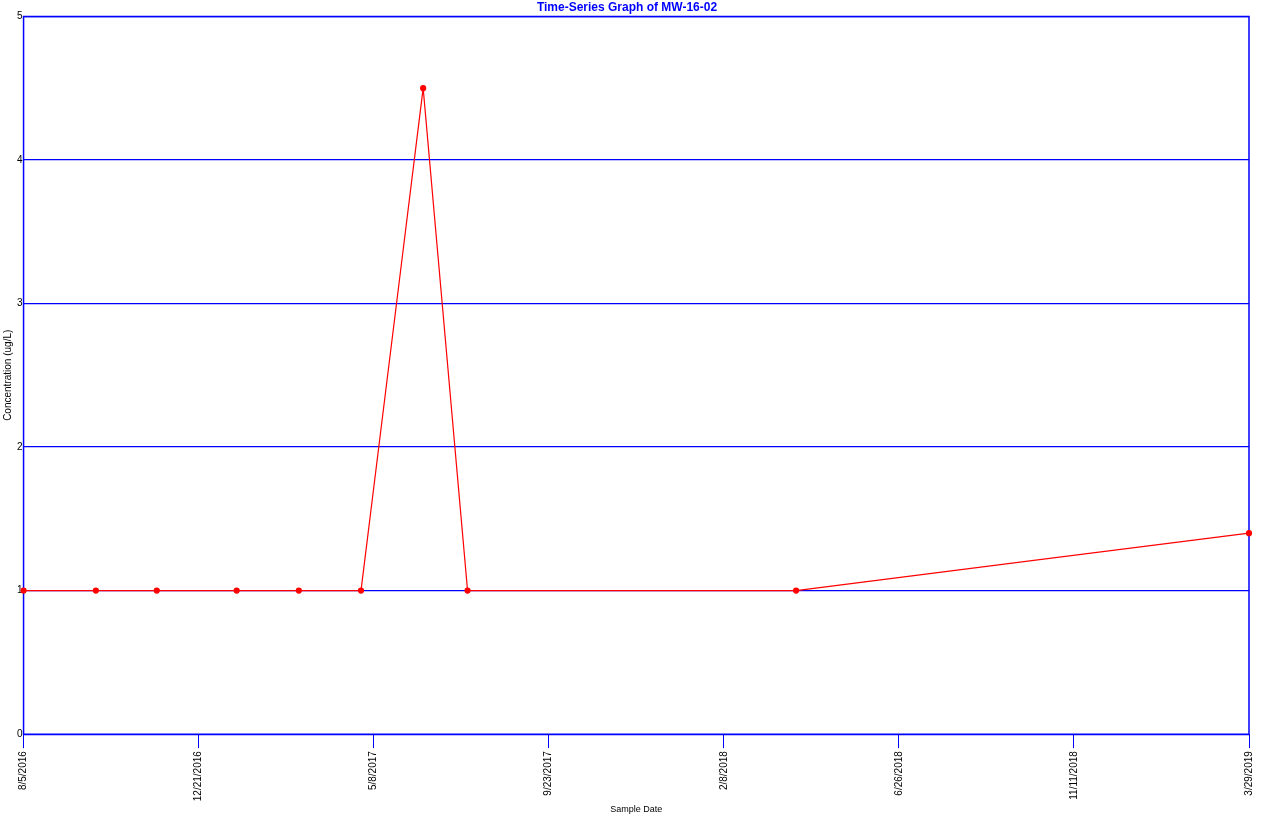 Image resolution: width=1264 pixels, height=815 pixels. I want to click on y-tick-label: 1, so click(20, 590).